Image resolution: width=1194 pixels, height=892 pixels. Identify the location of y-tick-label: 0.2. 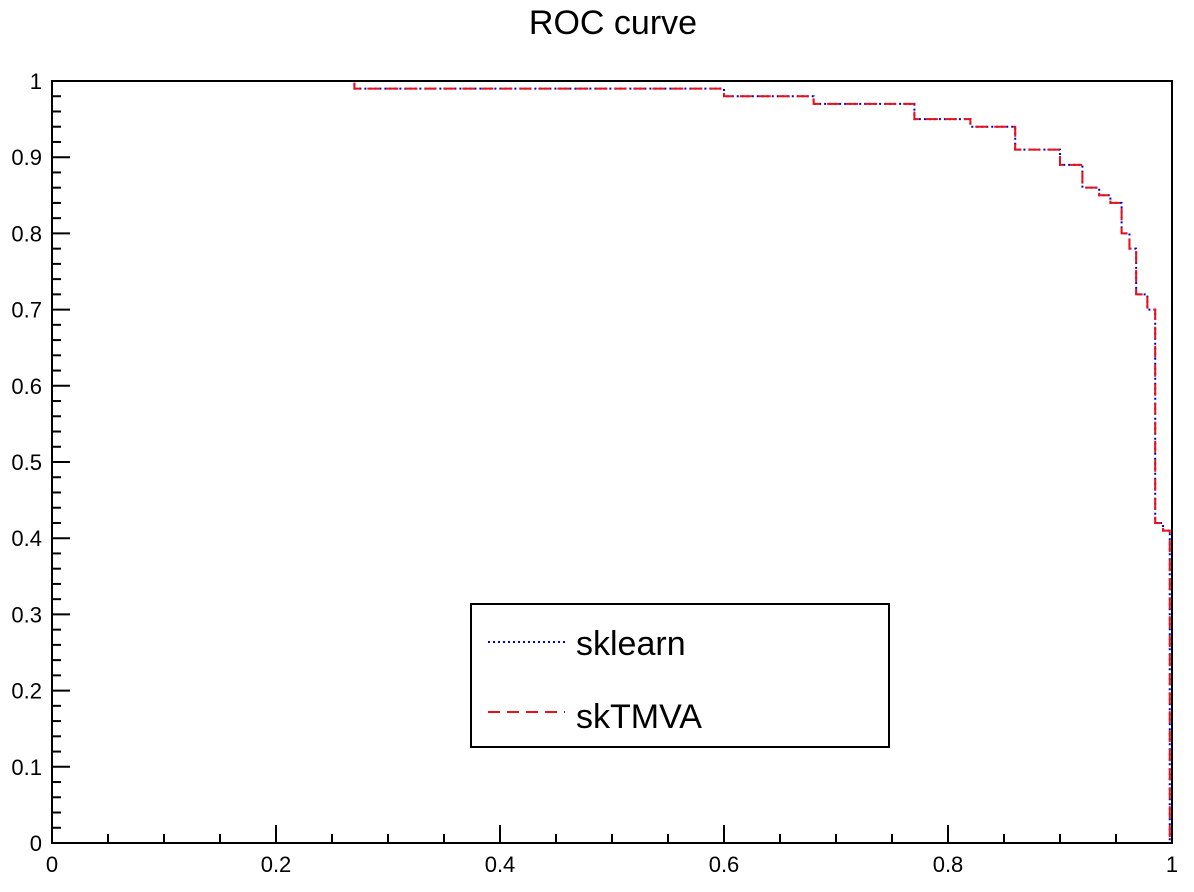
(26, 691).